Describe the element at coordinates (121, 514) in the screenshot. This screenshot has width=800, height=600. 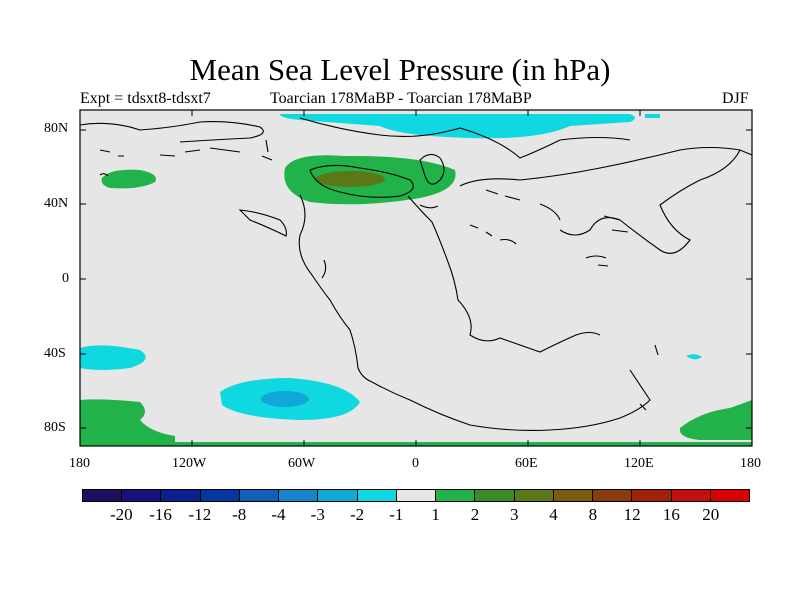
I see `colorbar-label: -20` at that location.